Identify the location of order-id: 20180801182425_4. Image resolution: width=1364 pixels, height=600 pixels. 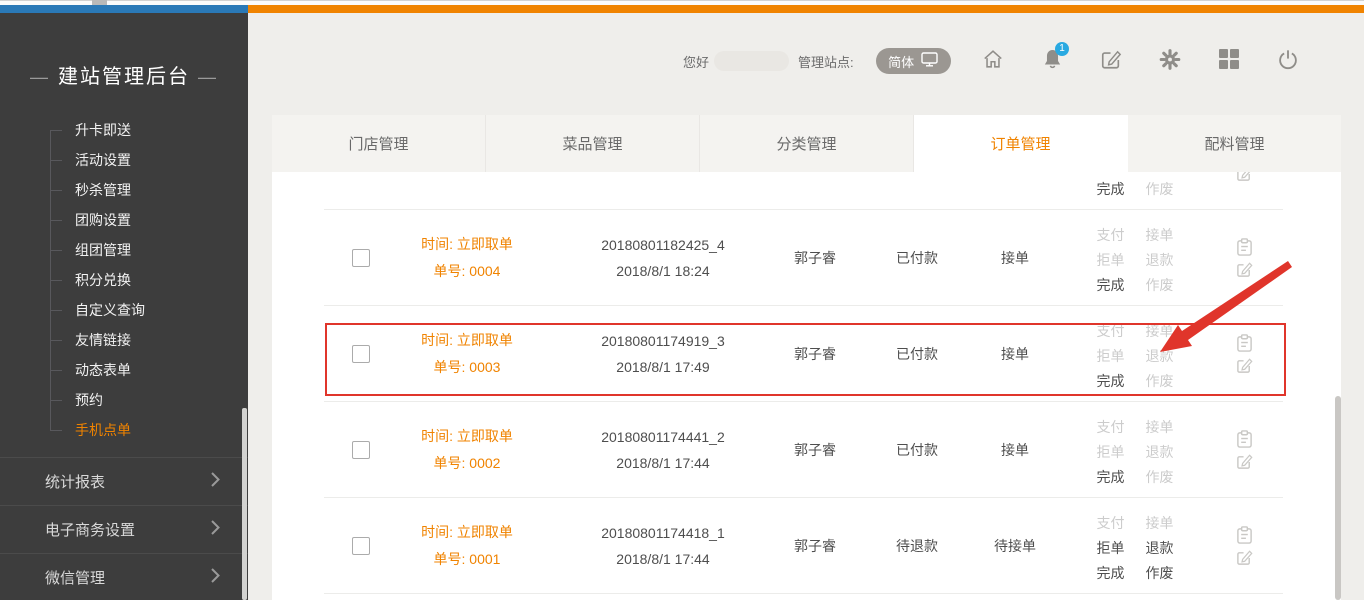
(663, 245).